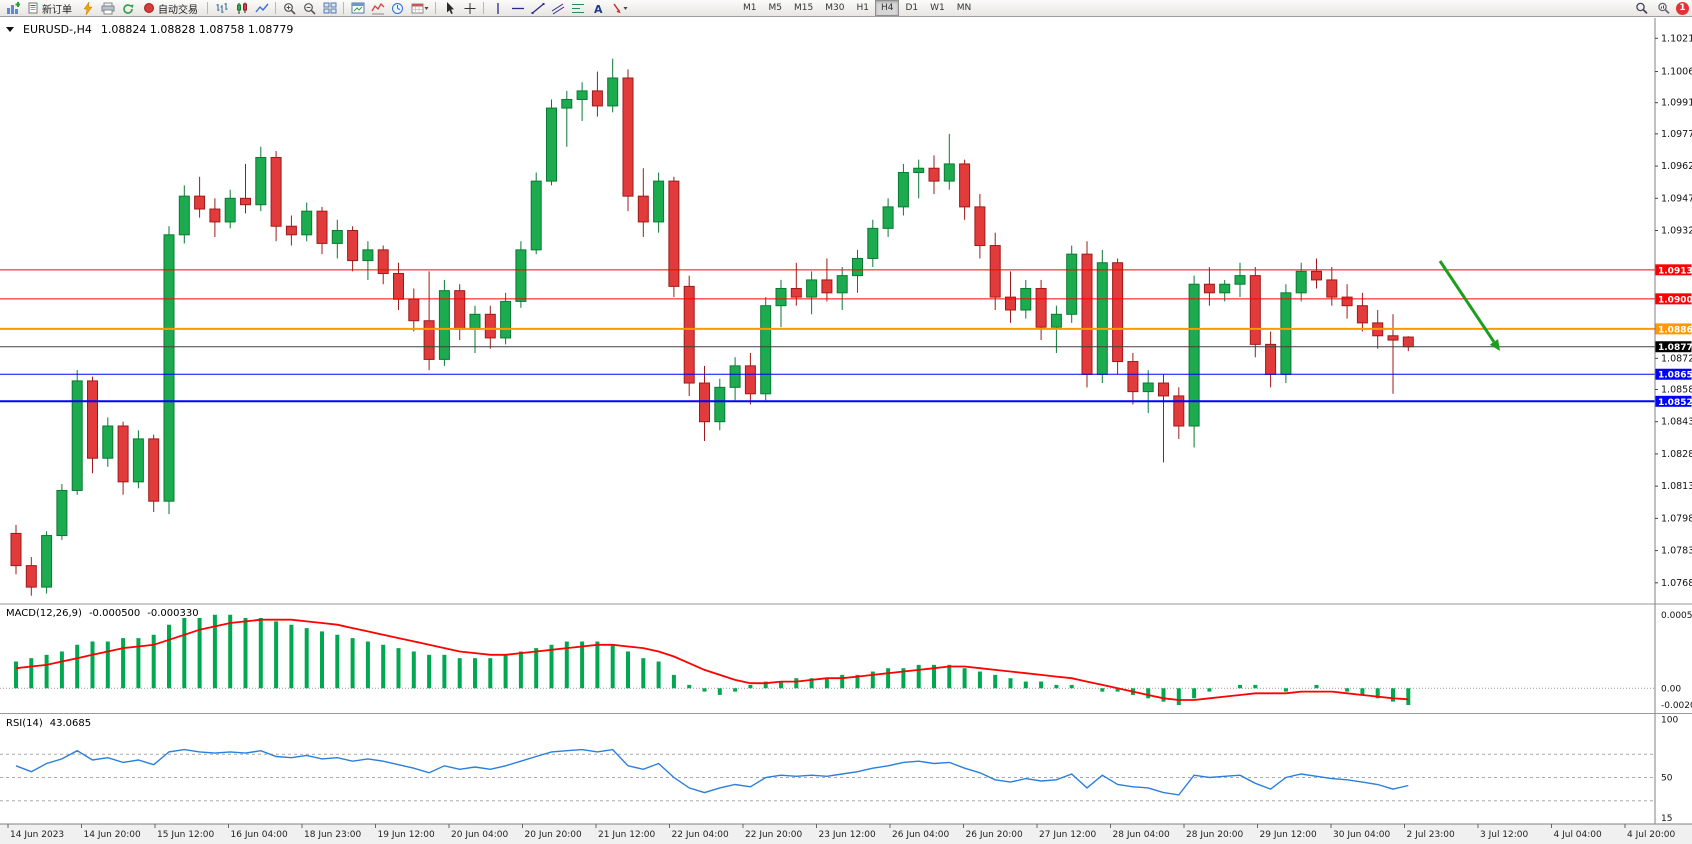 The image size is (1692, 844). What do you see at coordinates (597, 8) in the screenshot?
I see `text-tool-icon: A` at bounding box center [597, 8].